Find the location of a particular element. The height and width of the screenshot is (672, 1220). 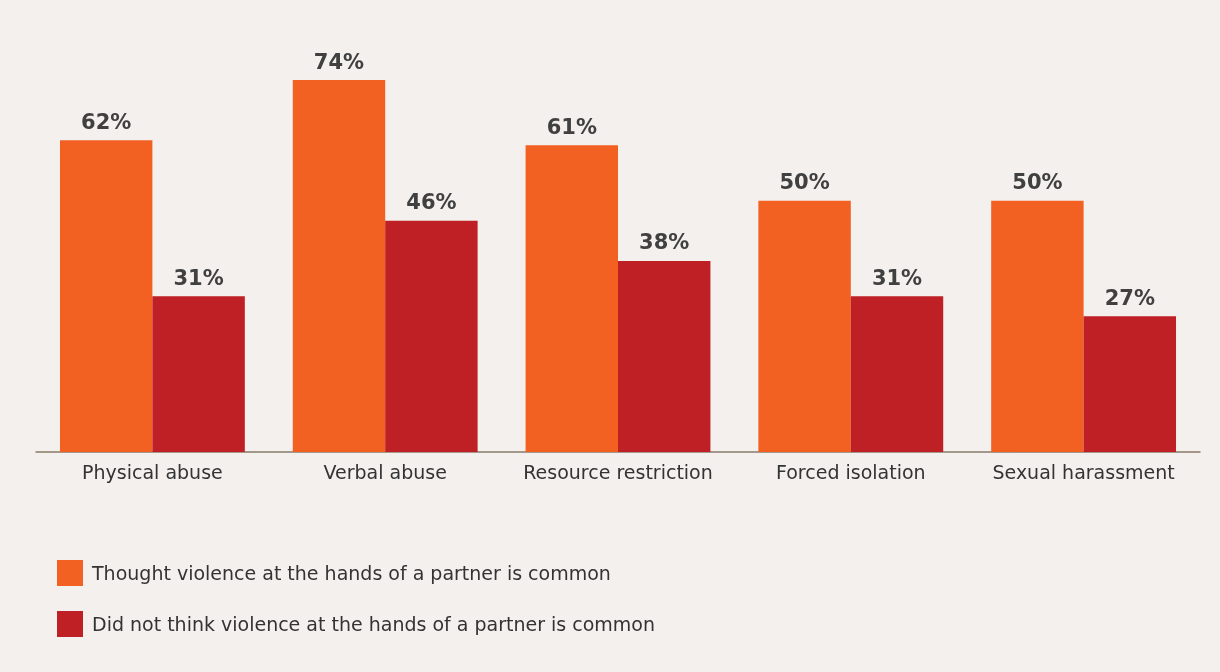

x-tick-label: Forced isolation is located at coordinates (850, 471).